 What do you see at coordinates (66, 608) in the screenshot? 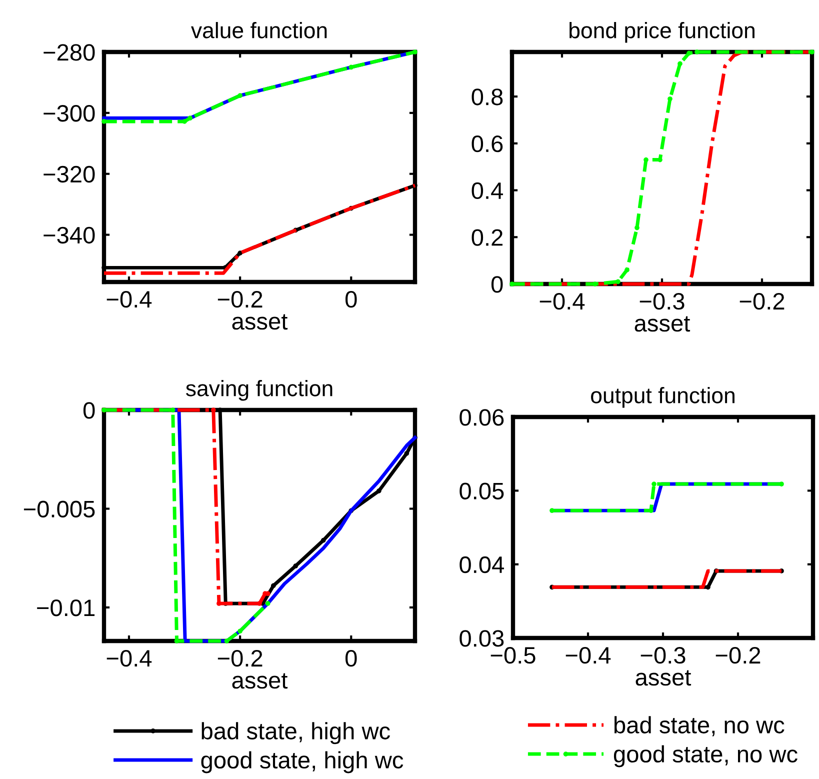
I see `y-tick-label: −0.01` at bounding box center [66, 608].